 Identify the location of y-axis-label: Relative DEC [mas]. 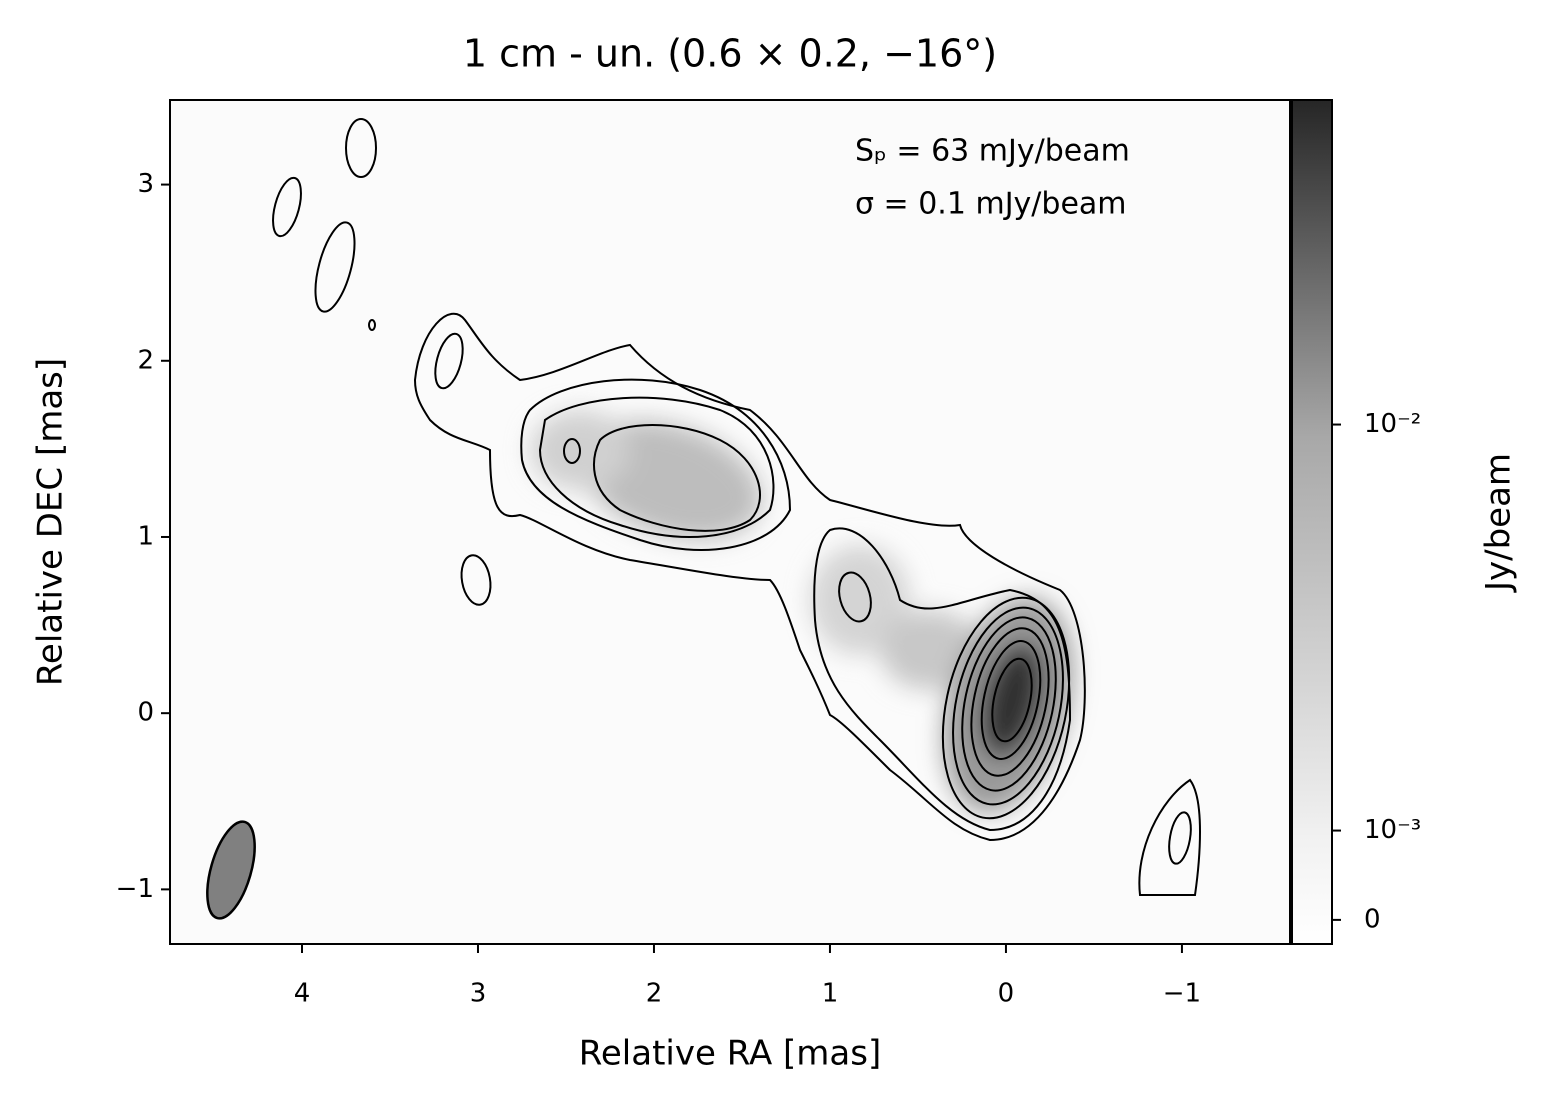
(51, 522).